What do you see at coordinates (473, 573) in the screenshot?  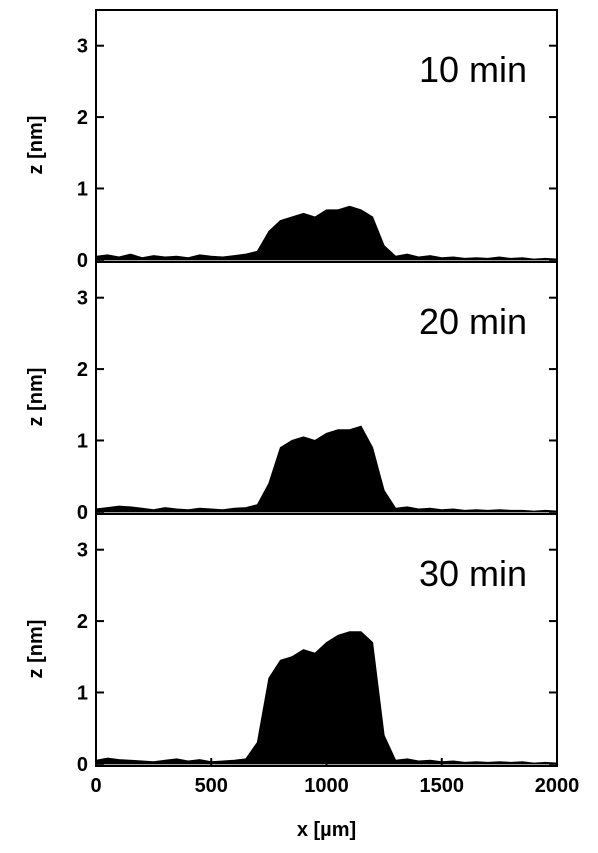 I see `annotation: 30 min` at bounding box center [473, 573].